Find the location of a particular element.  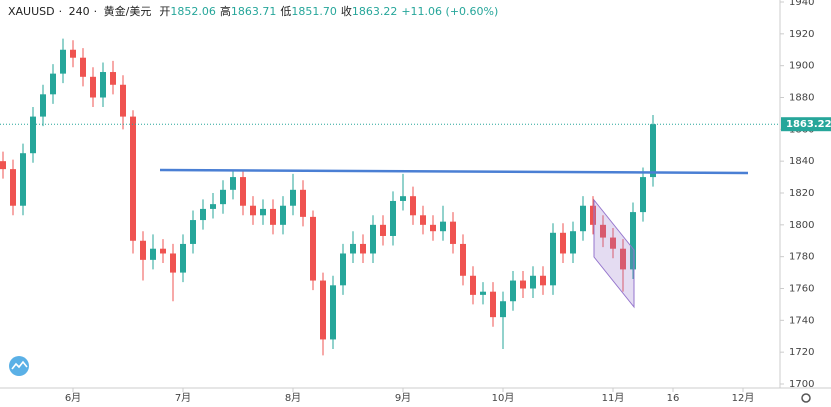

x-tick-label: 7月 is located at coordinates (183, 398).